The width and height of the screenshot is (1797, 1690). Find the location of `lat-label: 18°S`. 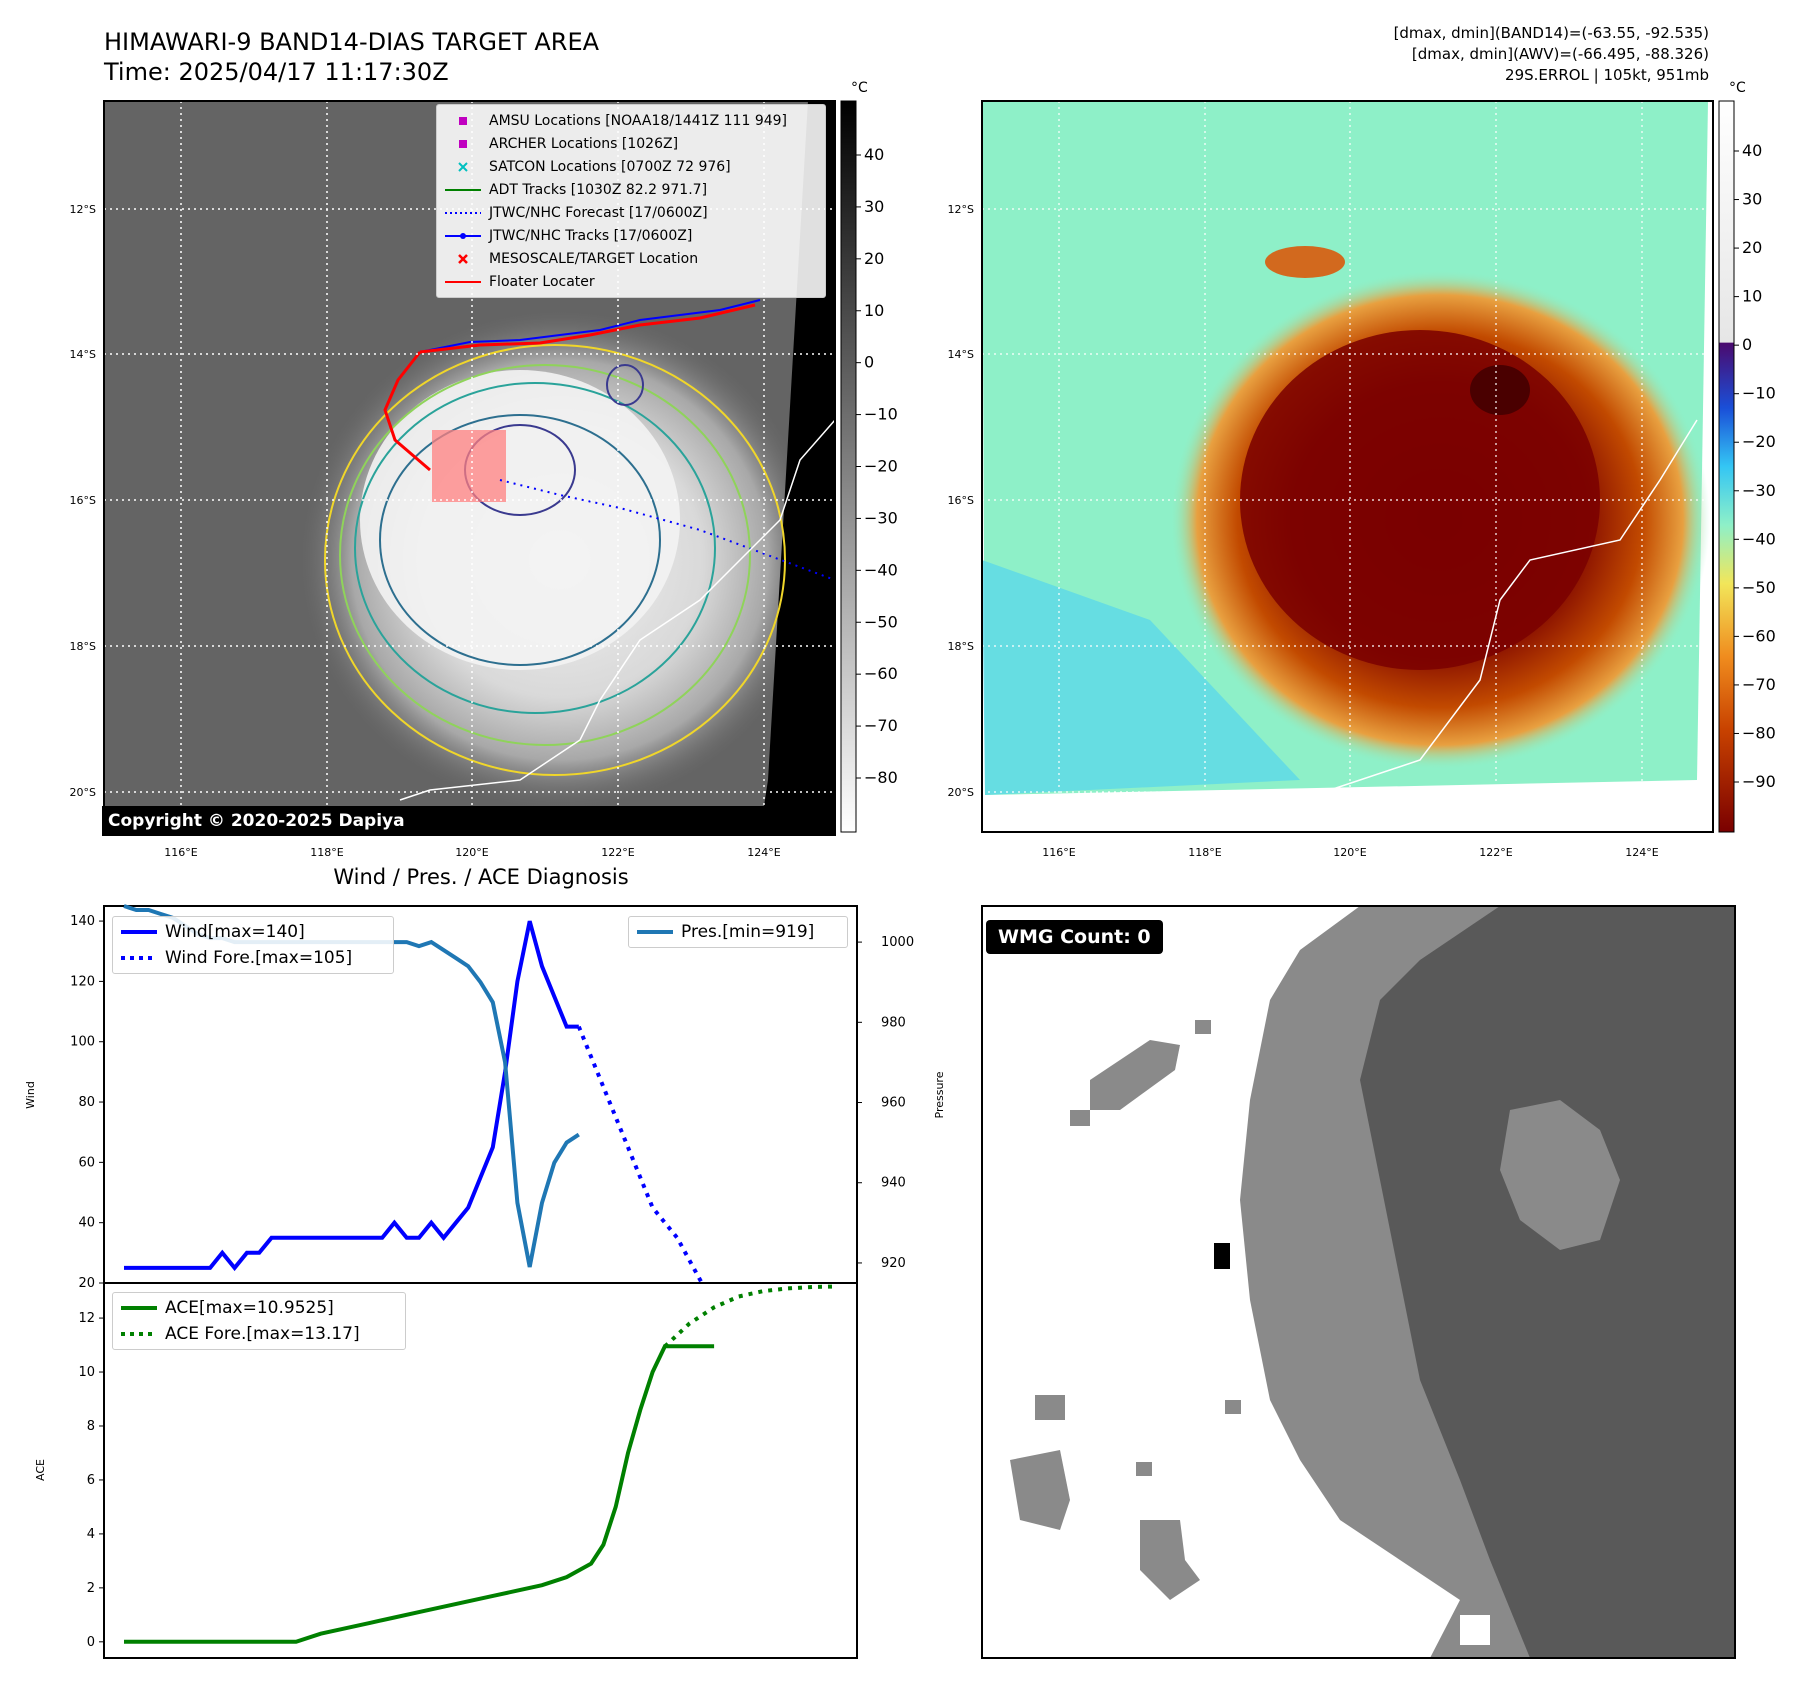

lat-label: 18°S is located at coordinates (961, 646).